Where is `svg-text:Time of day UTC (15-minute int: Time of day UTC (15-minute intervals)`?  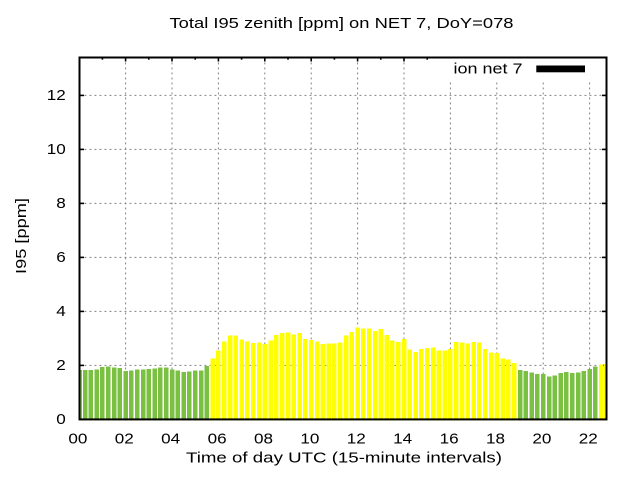
svg-text:Time of day UTC (15-minute int: Time of day UTC (15-minute intervals) is located at coordinates (344, 458).